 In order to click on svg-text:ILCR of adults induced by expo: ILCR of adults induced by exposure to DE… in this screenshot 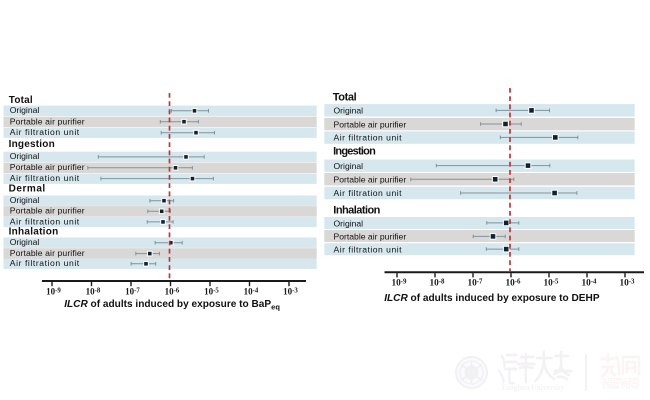, I will do `click(492, 298)`.